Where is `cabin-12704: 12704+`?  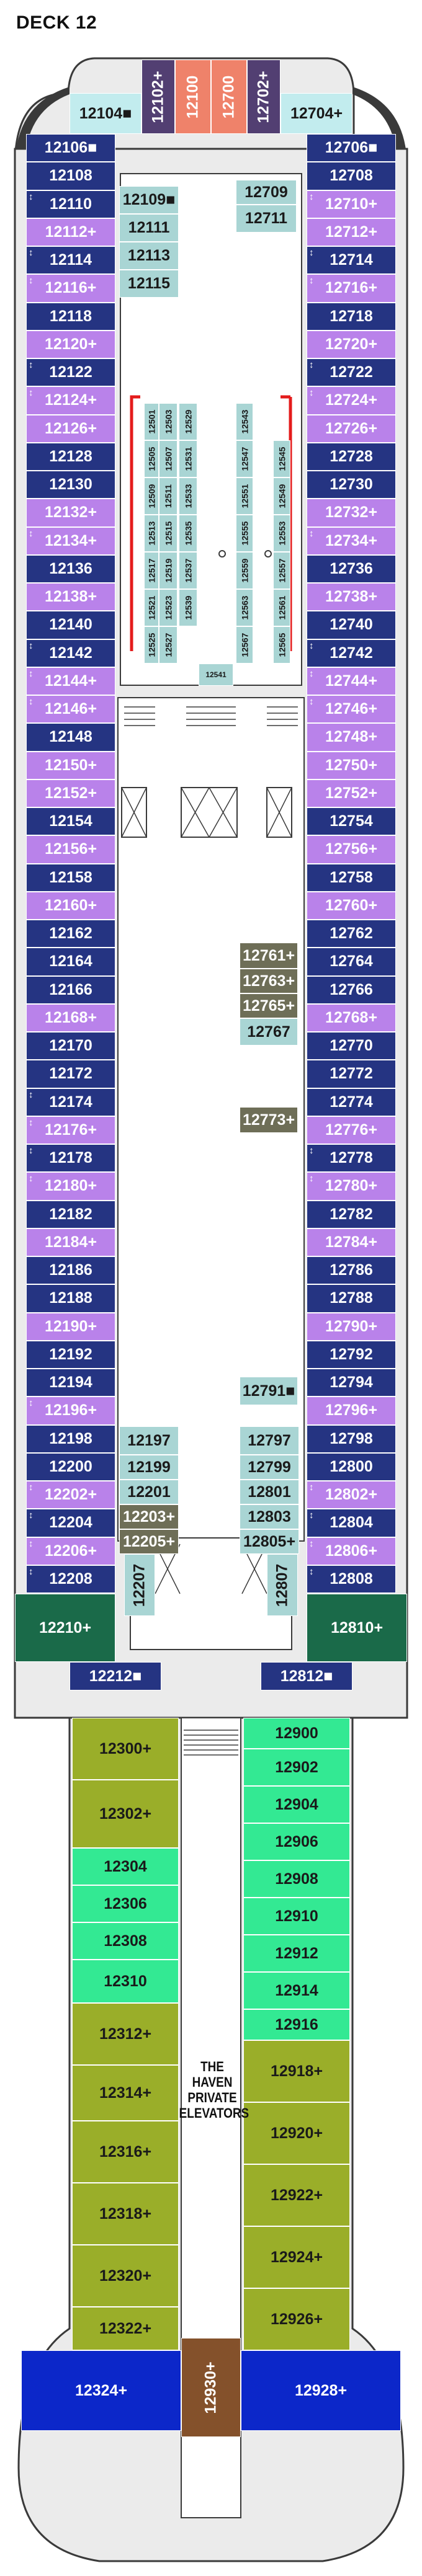 cabin-12704: 12704+ is located at coordinates (316, 113).